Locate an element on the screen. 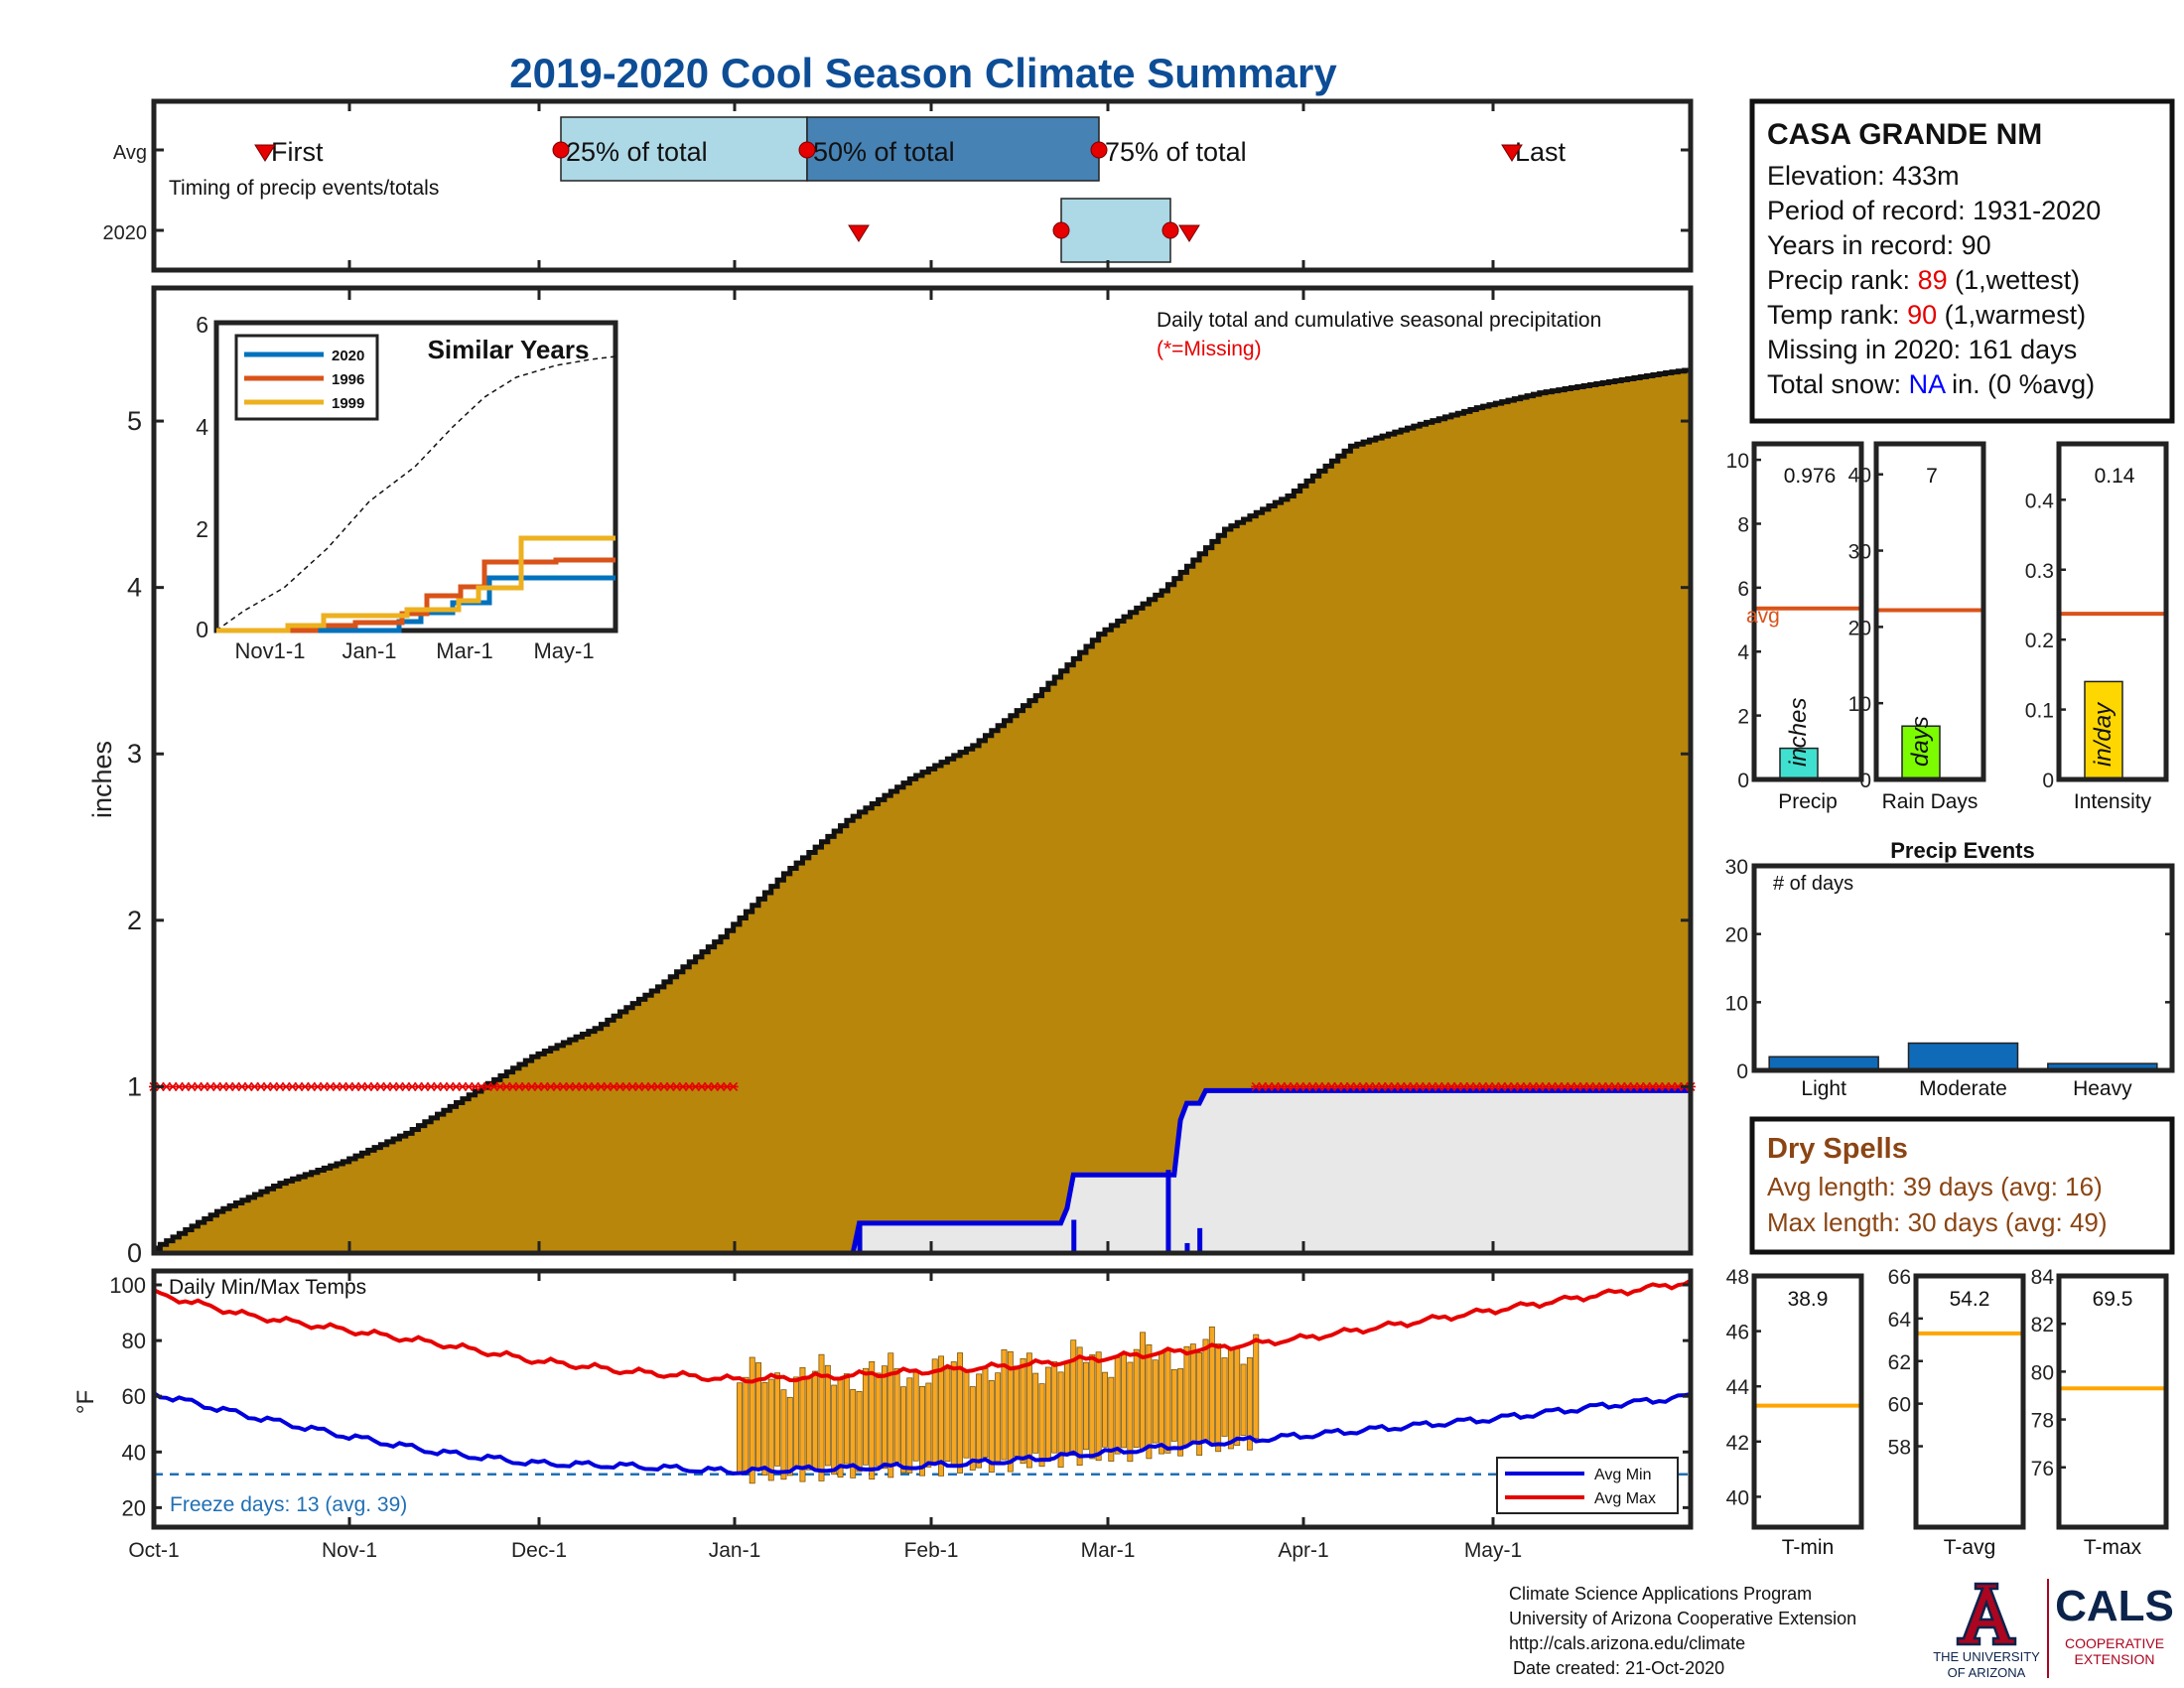 This screenshot has height=1688, width=2184. events-frame is located at coordinates (1963, 968).